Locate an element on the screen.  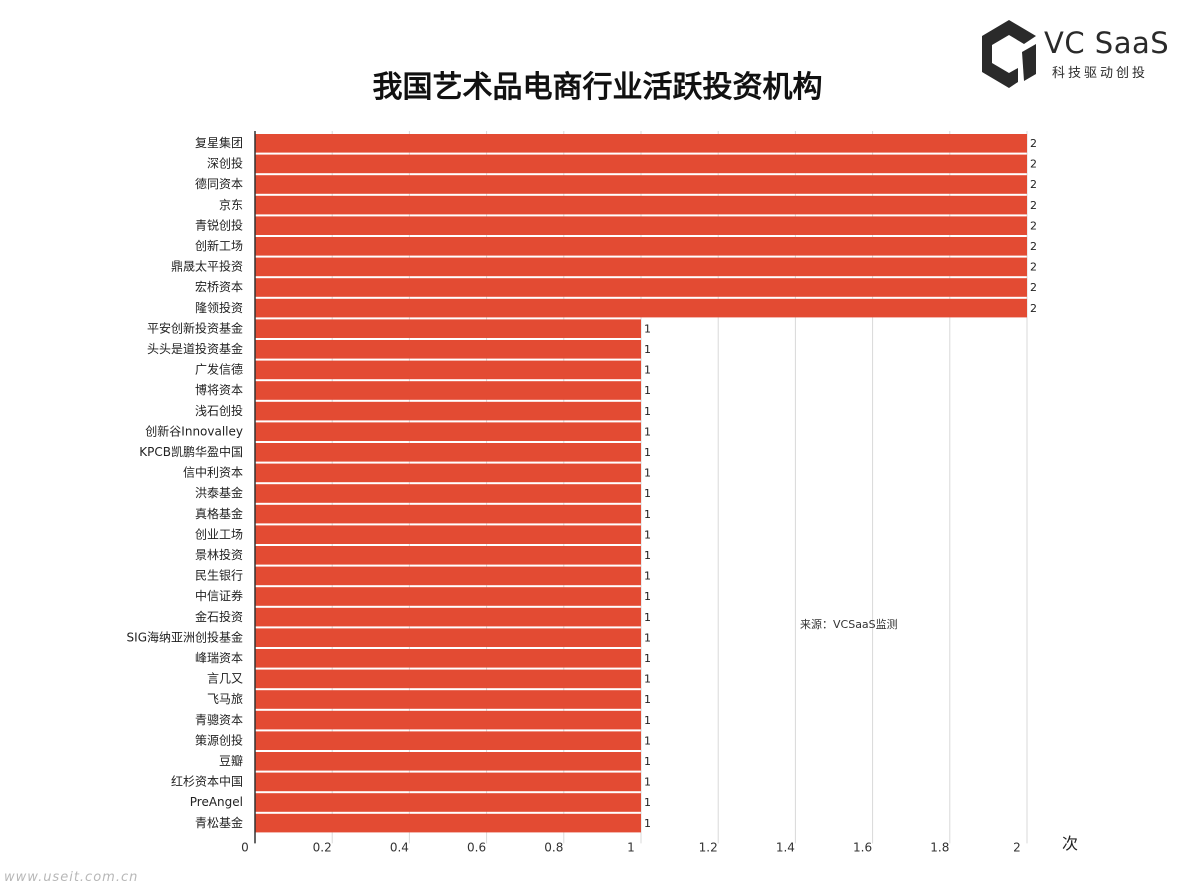
vcsaas-logo: VC SaaS 科技驱动创投 is located at coordinates (1074, 54).